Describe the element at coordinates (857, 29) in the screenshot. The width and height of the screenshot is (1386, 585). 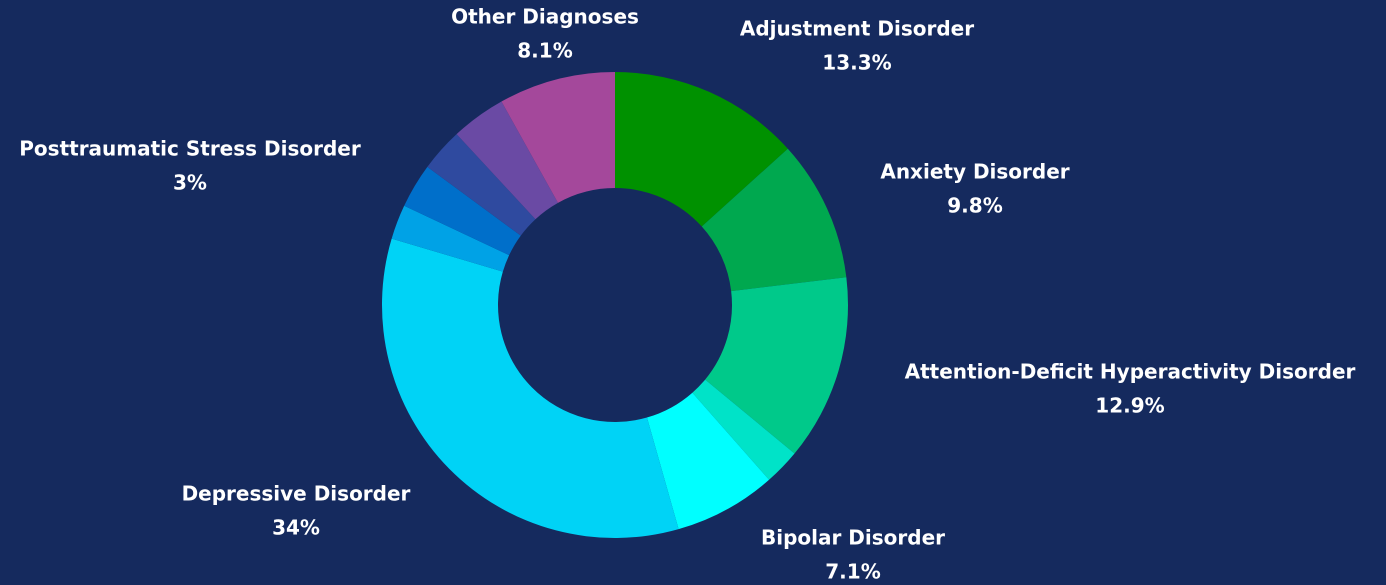
I see `slice-label: Adjustment Disorder` at that location.